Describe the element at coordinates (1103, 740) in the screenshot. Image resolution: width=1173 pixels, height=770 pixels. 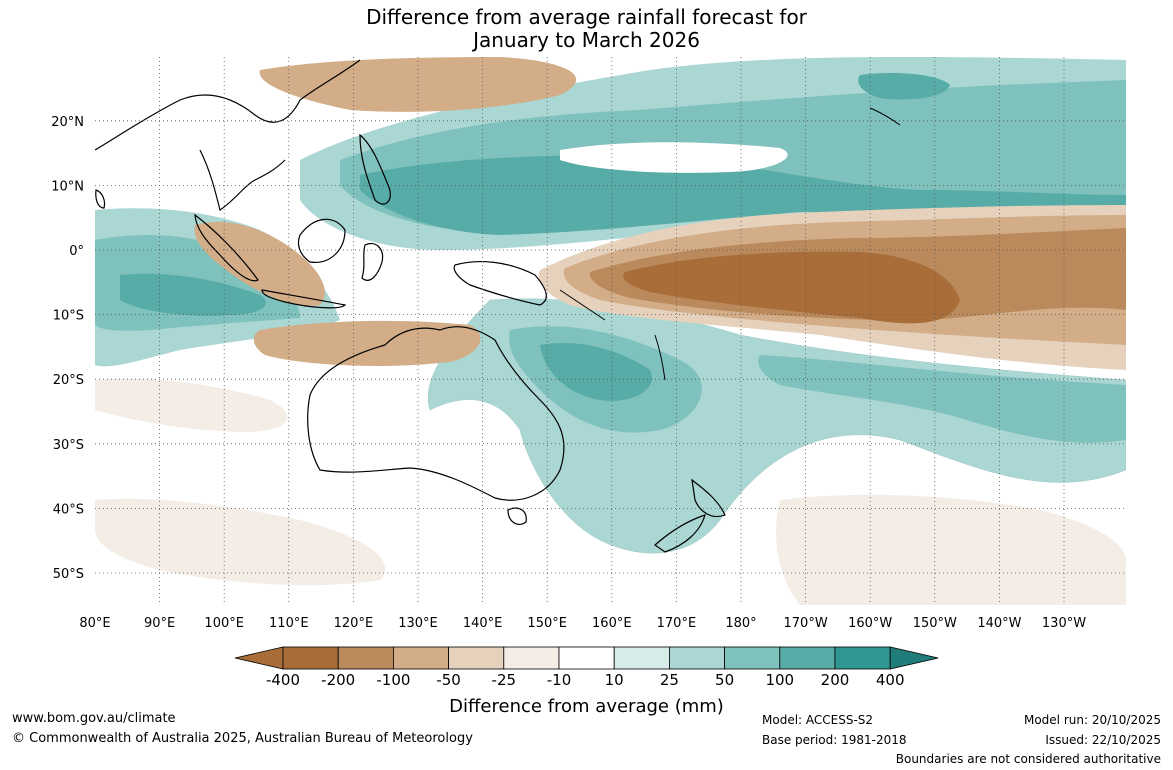
I see `footer-issued: Issued: 22/10/2025` at that location.